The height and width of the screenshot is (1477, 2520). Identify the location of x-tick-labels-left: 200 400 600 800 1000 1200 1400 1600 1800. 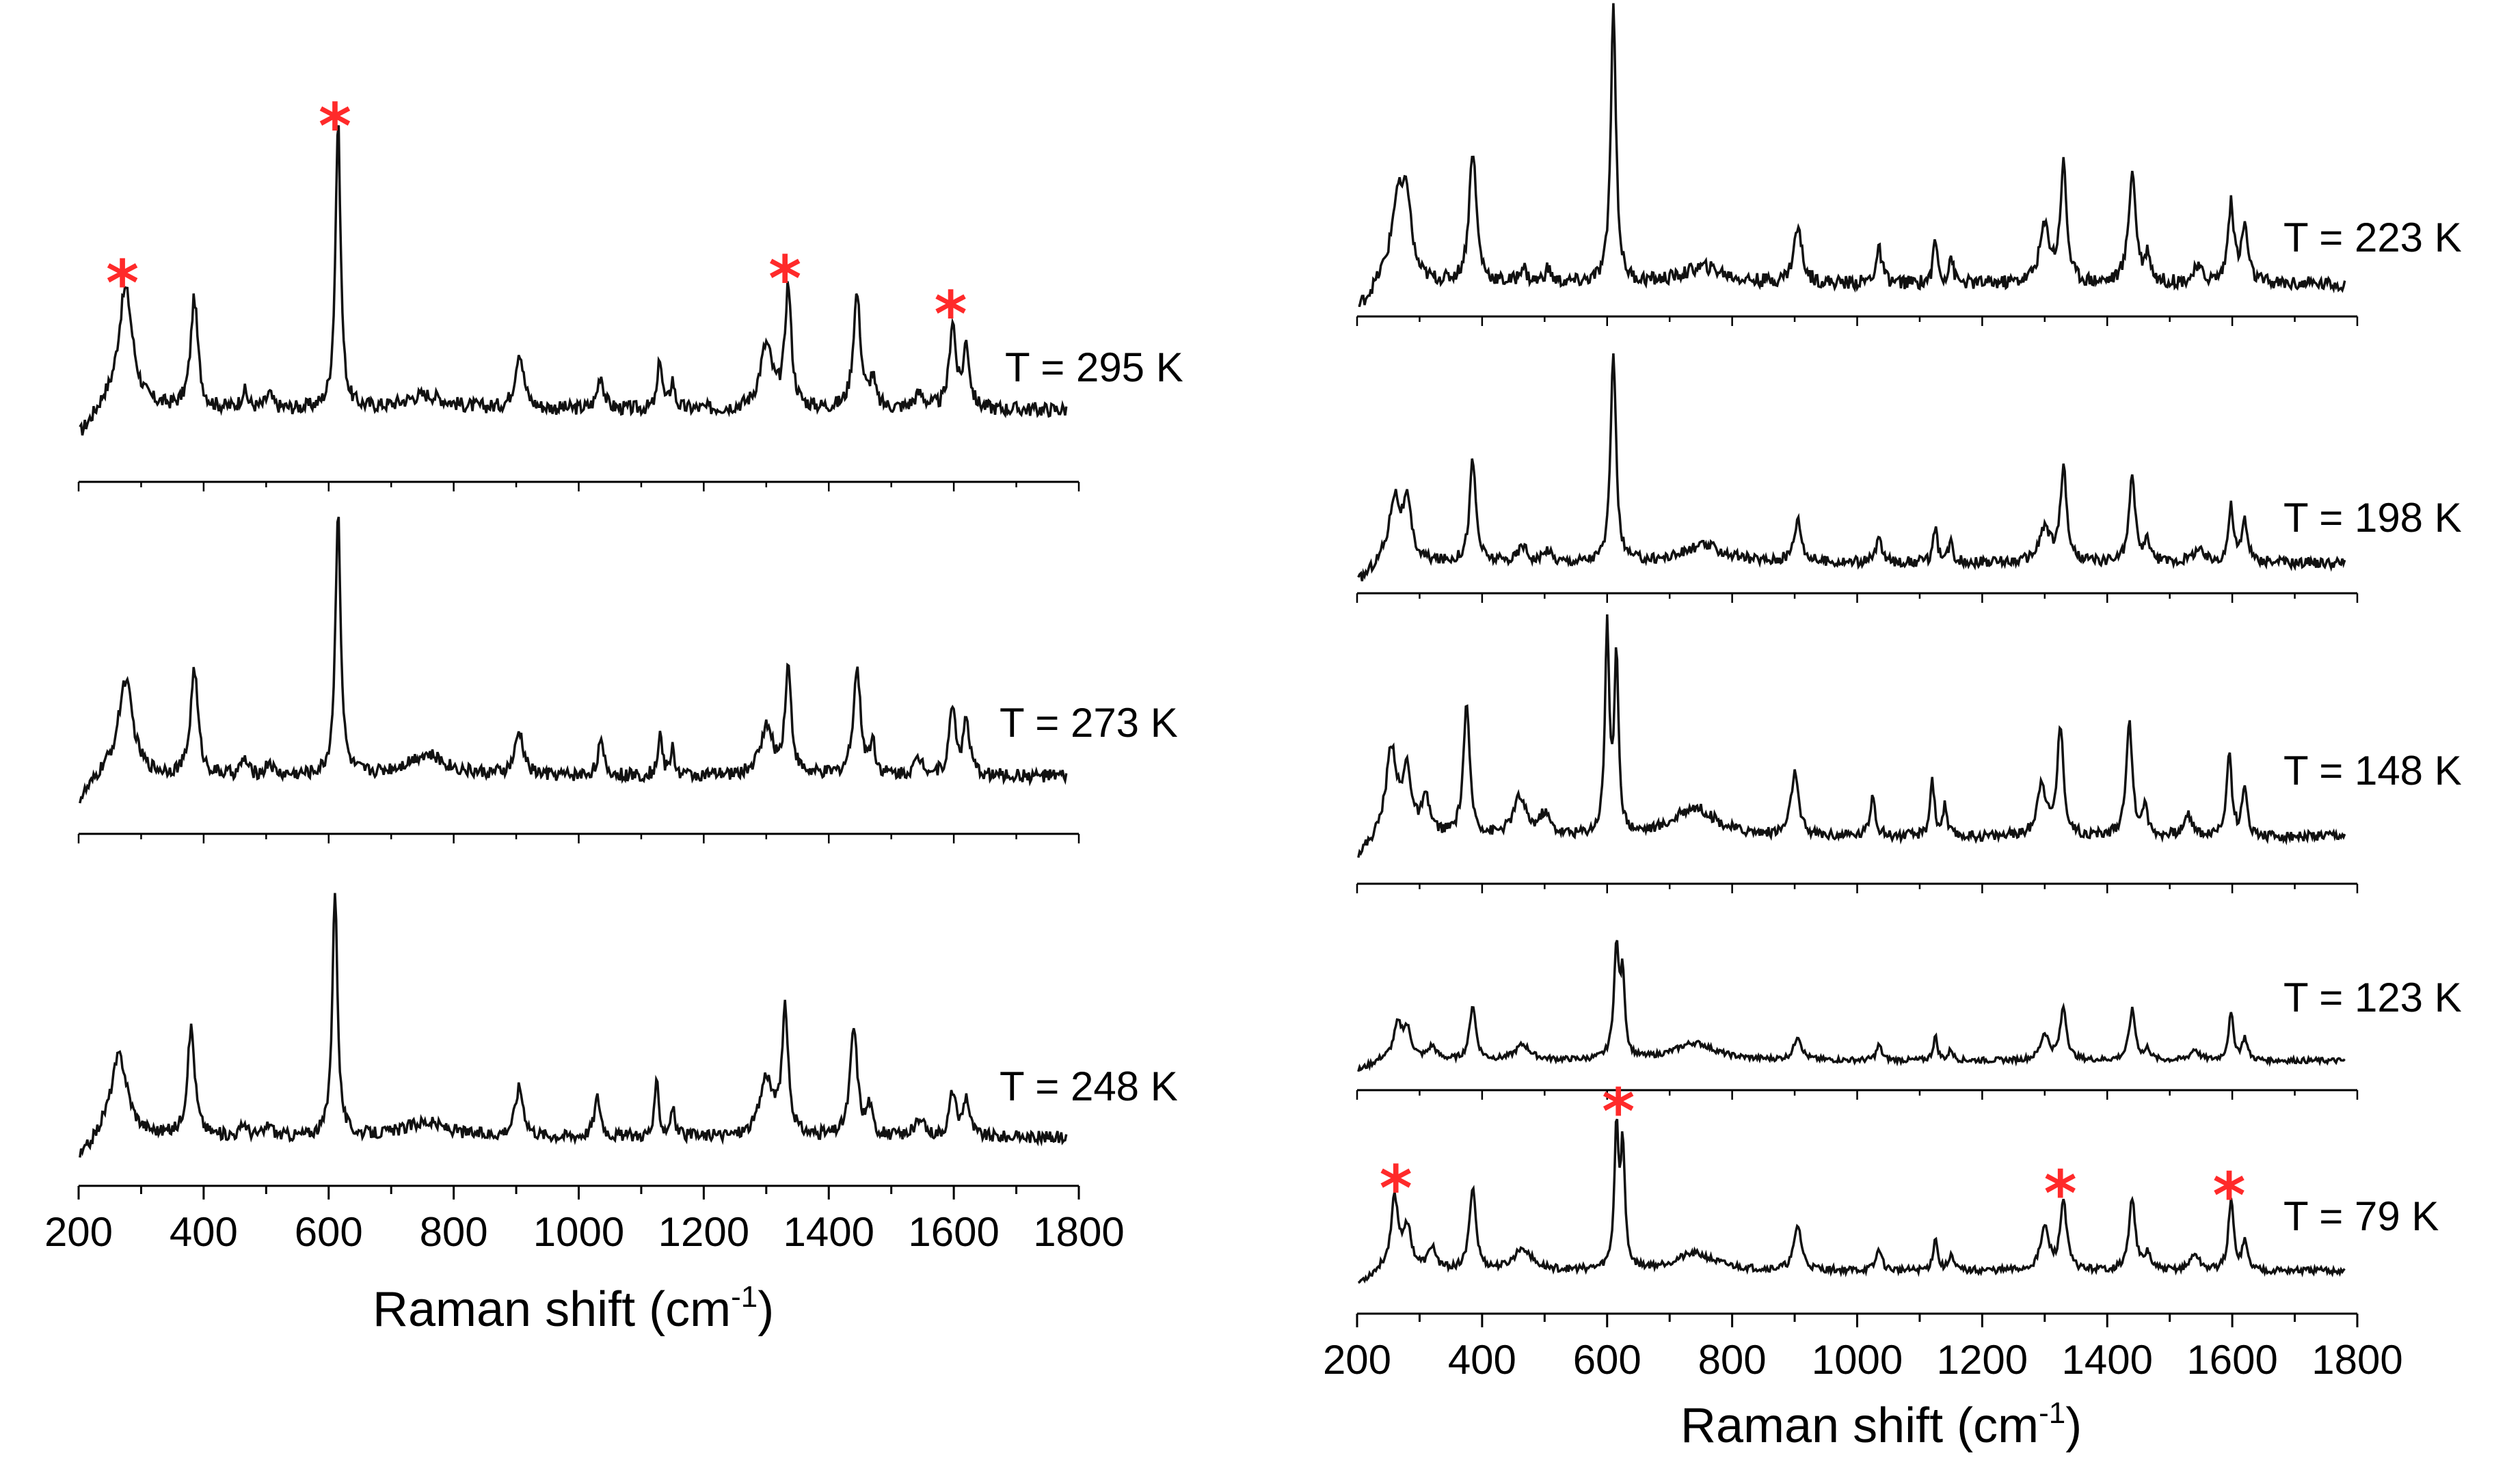
(584, 1232).